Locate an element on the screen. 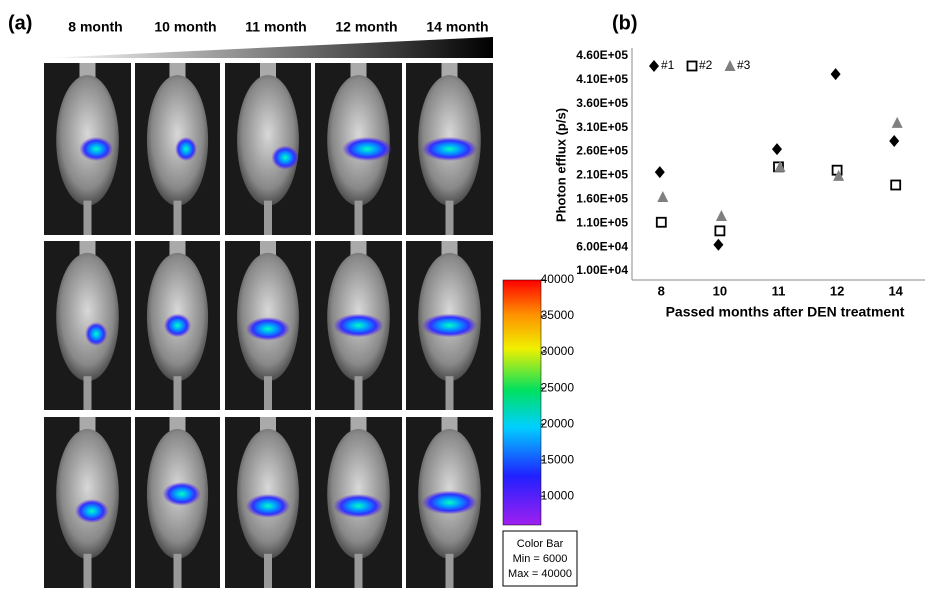 The image size is (949, 590). legend-label: #1 is located at coordinates (668, 65).